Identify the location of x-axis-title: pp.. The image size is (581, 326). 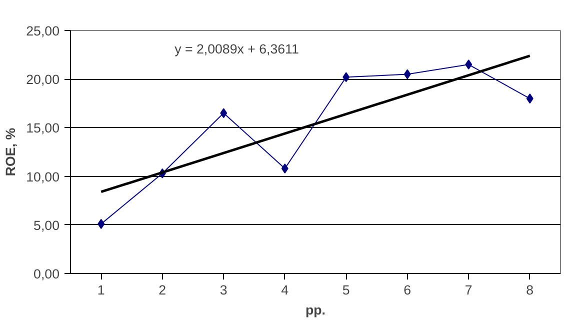
(316, 310).